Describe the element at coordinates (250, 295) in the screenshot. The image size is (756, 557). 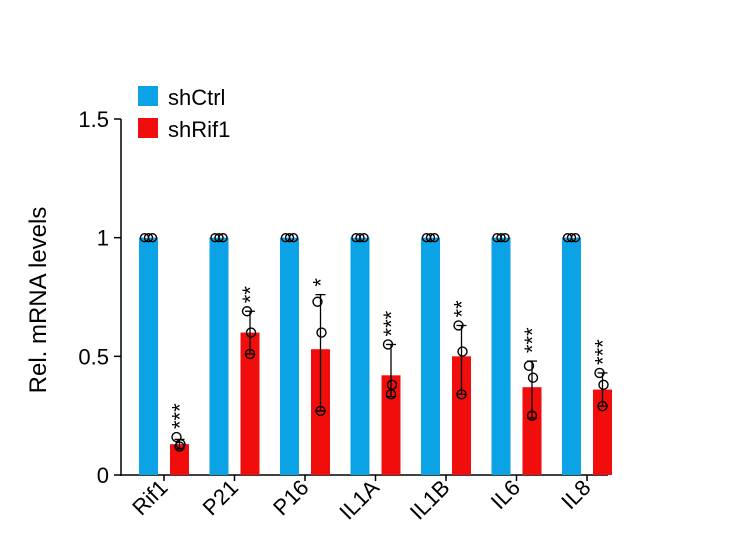
I see `significance-label-p21: **` at that location.